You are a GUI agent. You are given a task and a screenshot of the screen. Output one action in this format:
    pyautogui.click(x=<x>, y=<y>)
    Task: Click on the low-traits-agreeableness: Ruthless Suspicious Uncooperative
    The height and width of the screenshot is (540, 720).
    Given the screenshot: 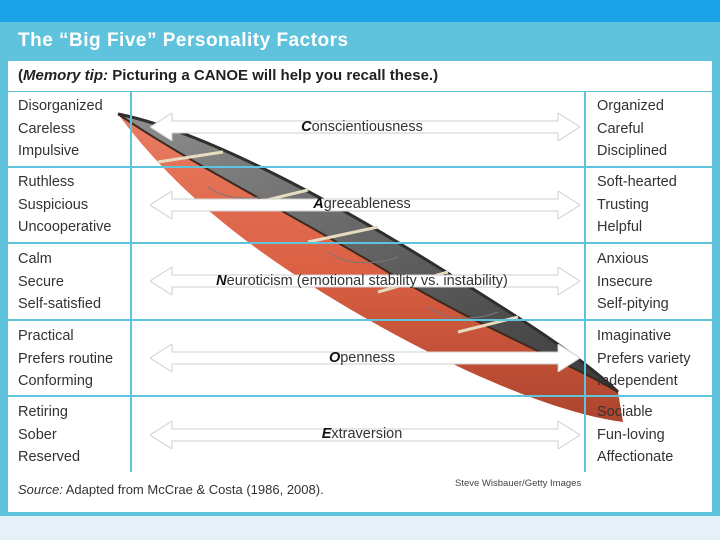 What is the action you would take?
    pyautogui.click(x=65, y=205)
    